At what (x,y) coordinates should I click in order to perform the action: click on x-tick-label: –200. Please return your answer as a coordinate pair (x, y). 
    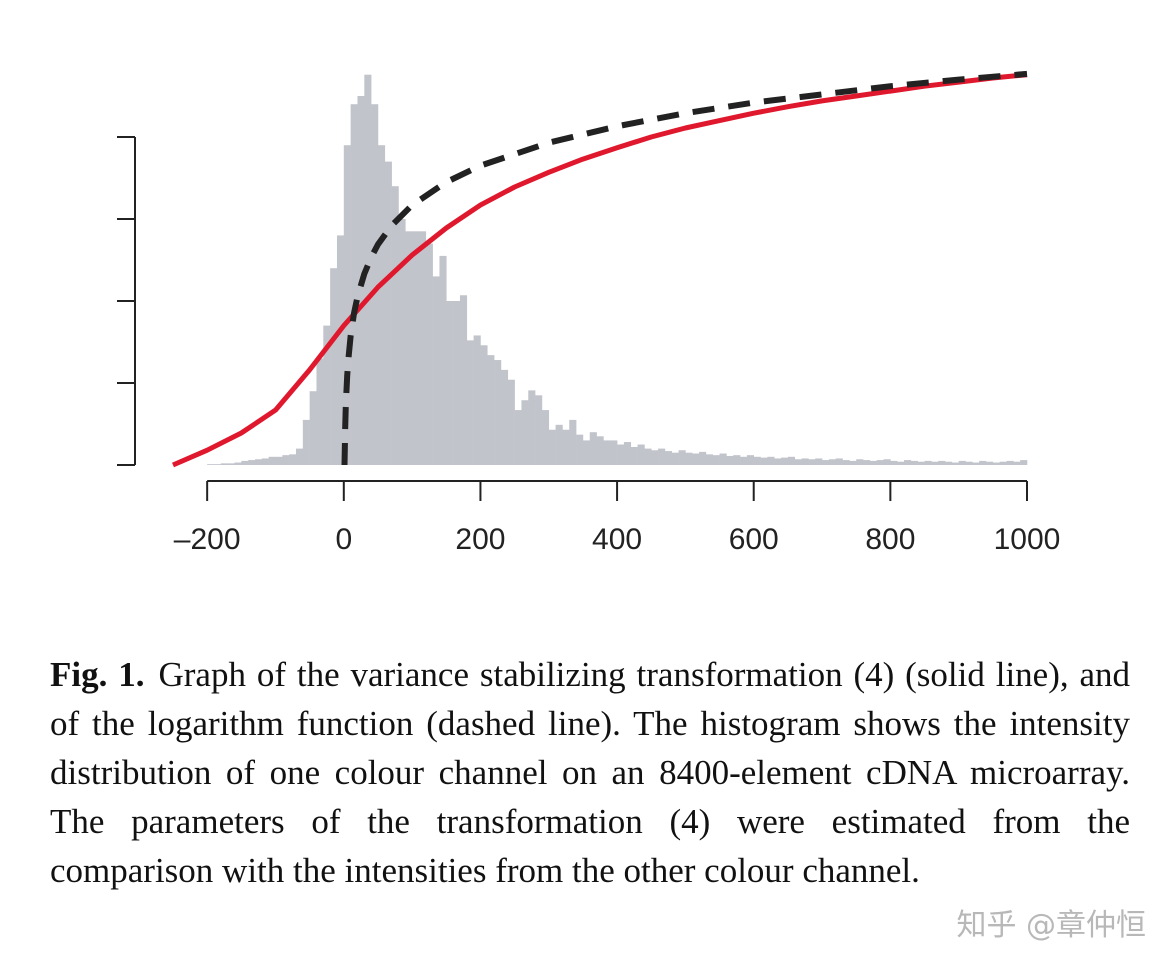
    Looking at the image, I should click on (207, 539).